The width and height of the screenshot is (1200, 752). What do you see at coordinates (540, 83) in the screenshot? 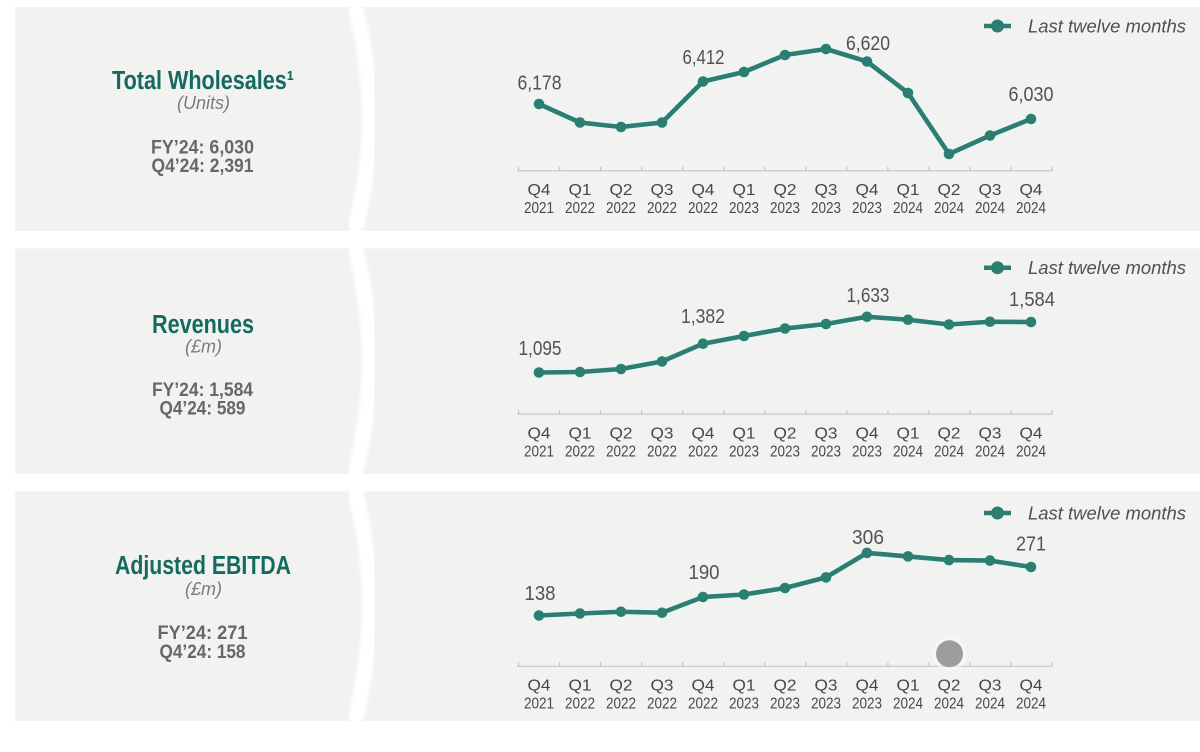
I see `svg-text: 6,178` at bounding box center [540, 83].